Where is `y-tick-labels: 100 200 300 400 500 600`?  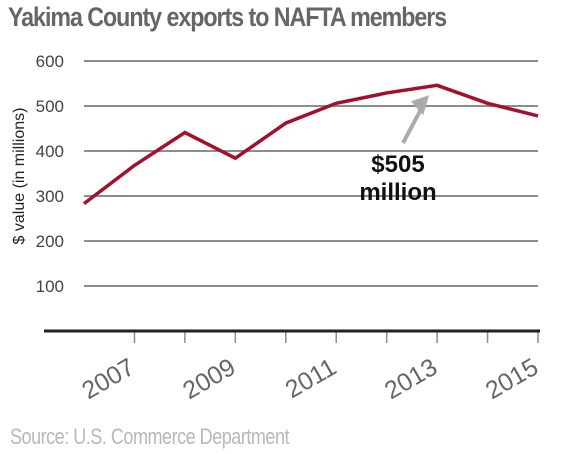 y-tick-labels: 100 200 300 400 500 600 is located at coordinates (50, 174).